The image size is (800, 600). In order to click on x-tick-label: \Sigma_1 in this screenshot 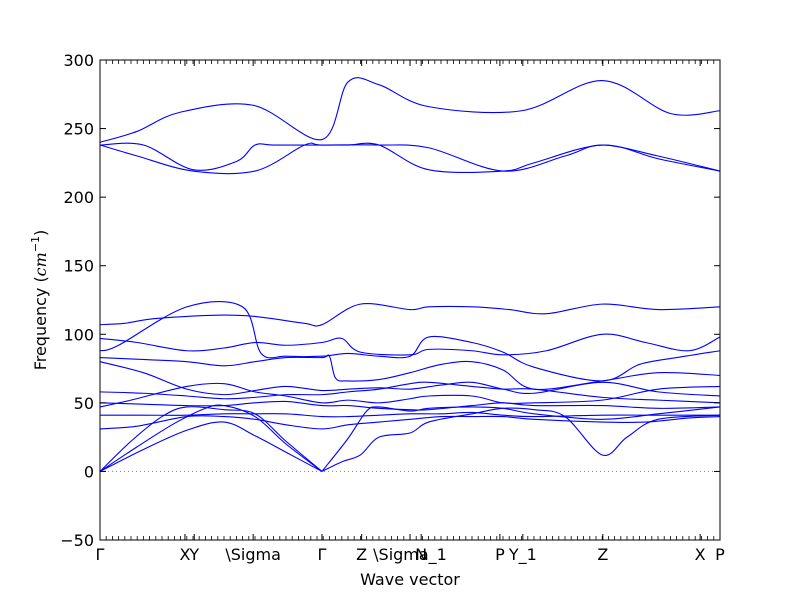, I will do `click(410, 555)`.